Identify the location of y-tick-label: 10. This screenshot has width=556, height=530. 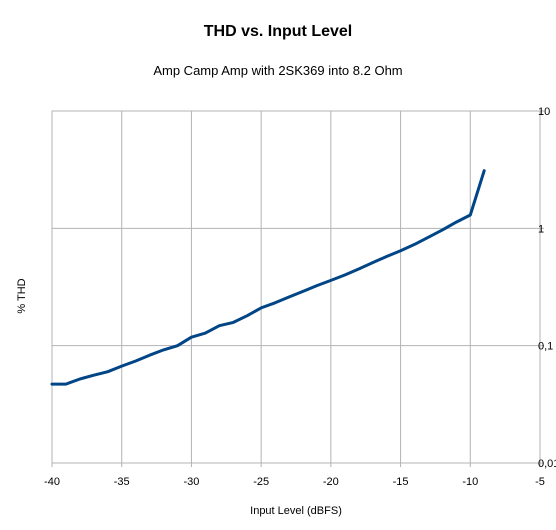
(544, 112).